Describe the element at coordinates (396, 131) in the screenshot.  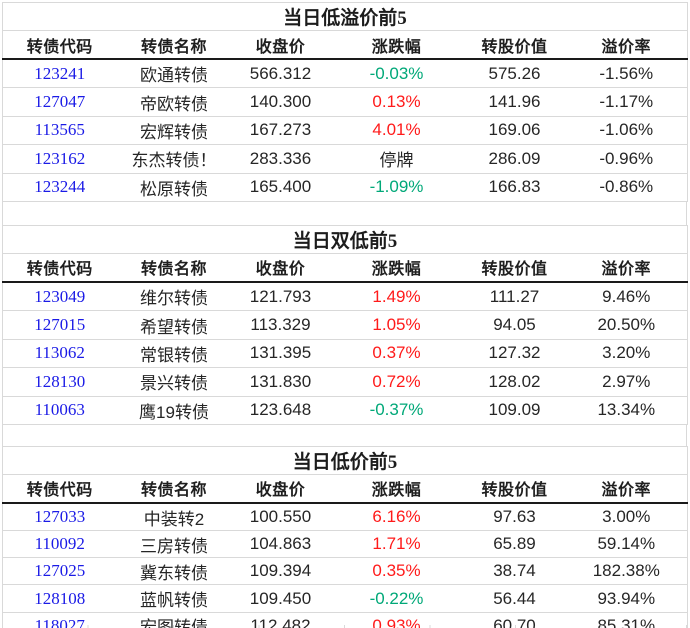
I see `cell-change-pct: 4.01%` at that location.